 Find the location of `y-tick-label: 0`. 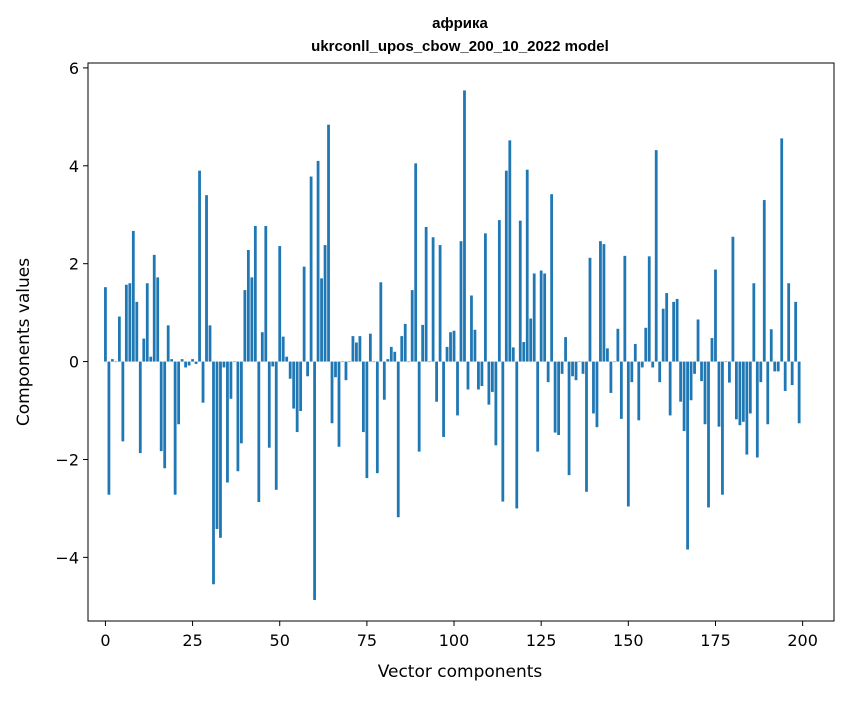

y-tick-label: 0 is located at coordinates (74, 362).